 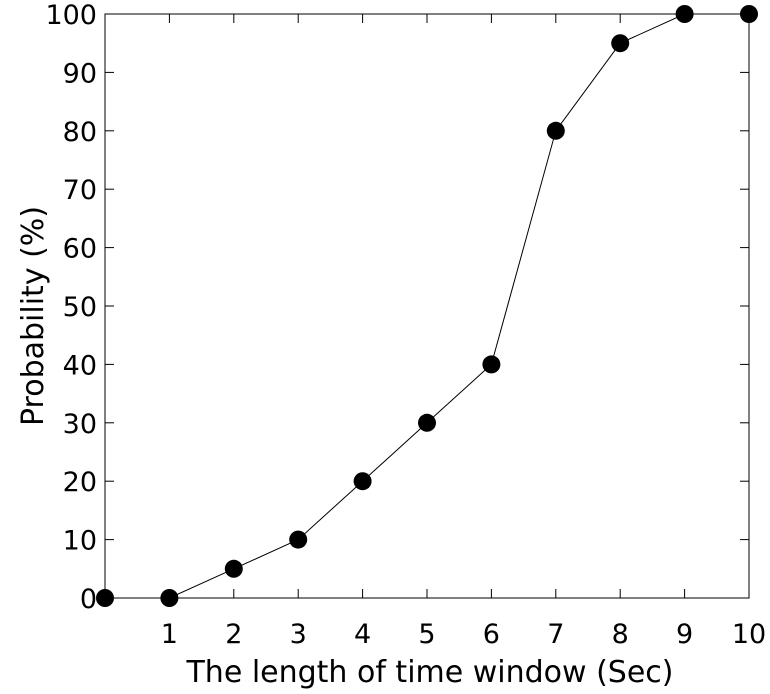 I want to click on y-tick-label: 100, so click(x=71, y=15).